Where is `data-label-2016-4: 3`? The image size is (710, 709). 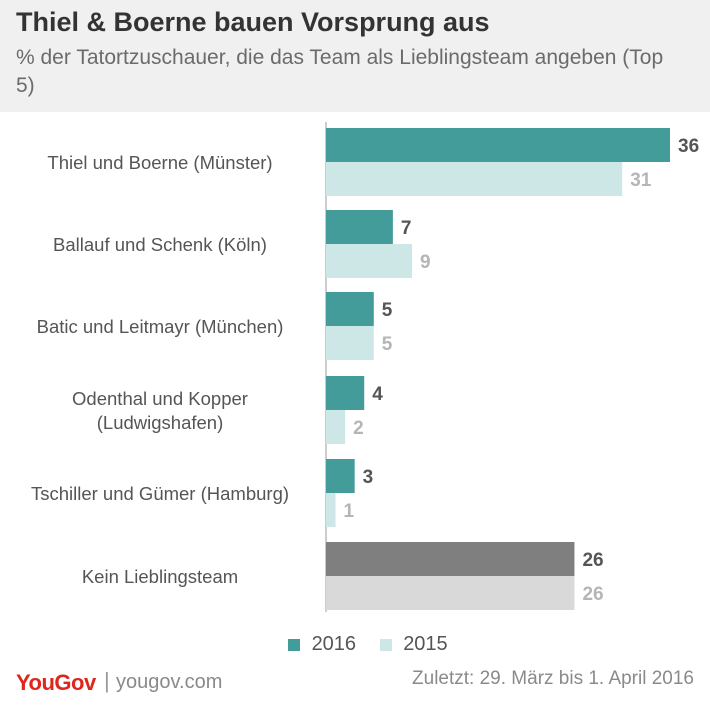
data-label-2016-4: 3 is located at coordinates (368, 477).